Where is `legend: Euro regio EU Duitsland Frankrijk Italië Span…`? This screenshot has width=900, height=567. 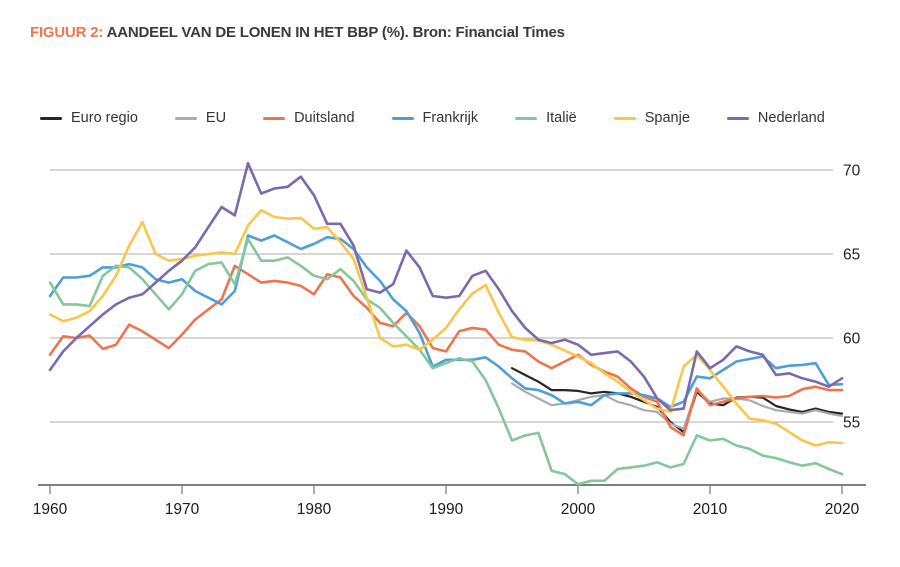
legend: Euro regio EU Duitsland Frankrijk Italië Span… is located at coordinates (432, 118).